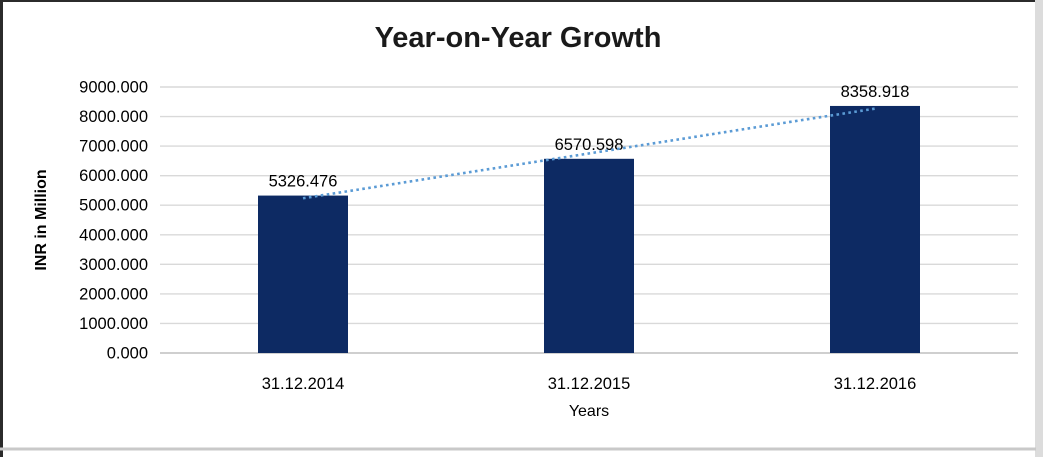 Image resolution: width=1043 pixels, height=457 pixels. I want to click on y-tick-label: 2000.000, so click(113, 294).